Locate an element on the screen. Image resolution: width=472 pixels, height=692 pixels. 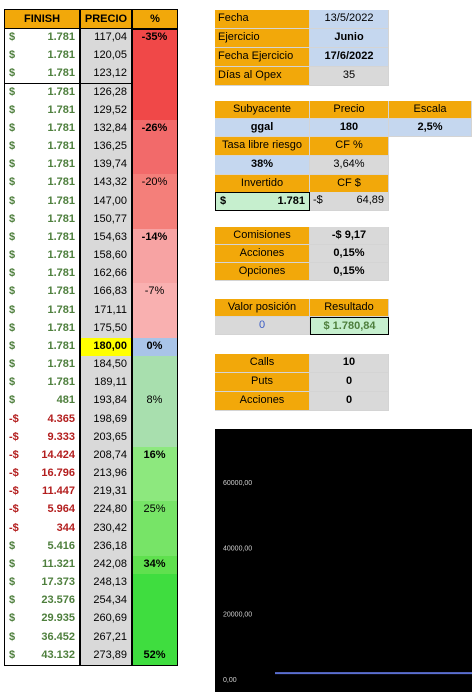
finish-value: 43.132 is located at coordinates (58, 654).